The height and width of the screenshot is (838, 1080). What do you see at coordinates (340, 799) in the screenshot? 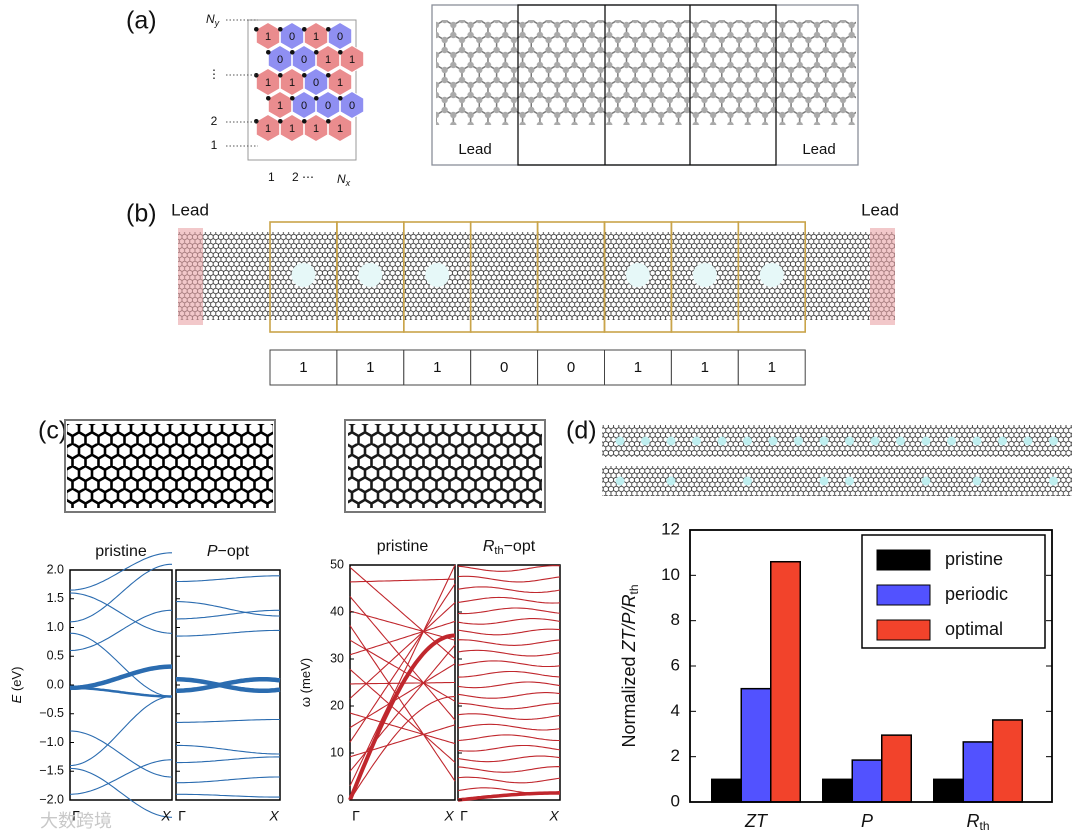
I see `y-tick-label: 0` at bounding box center [340, 799].